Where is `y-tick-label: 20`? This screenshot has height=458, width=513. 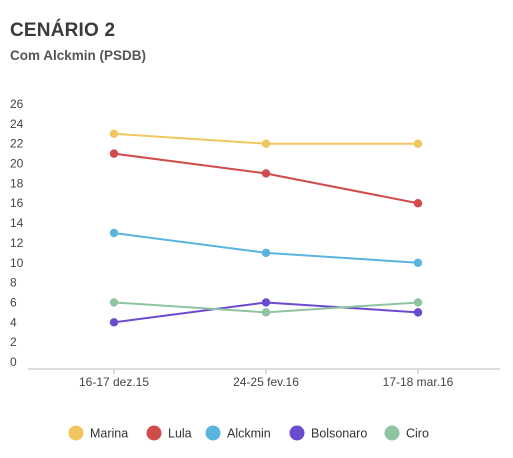 y-tick-label: 20 is located at coordinates (17, 164).